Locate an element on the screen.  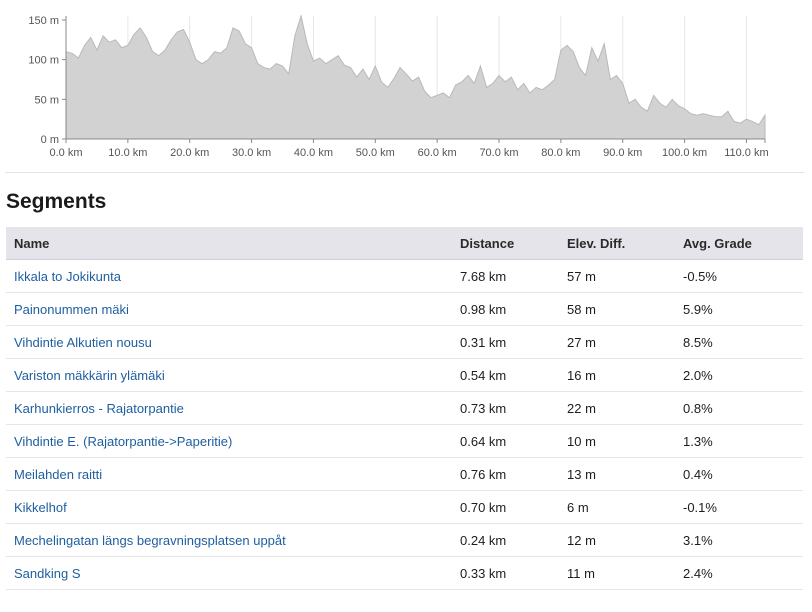
segment-avg-grade: 2.0% is located at coordinates (739, 375).